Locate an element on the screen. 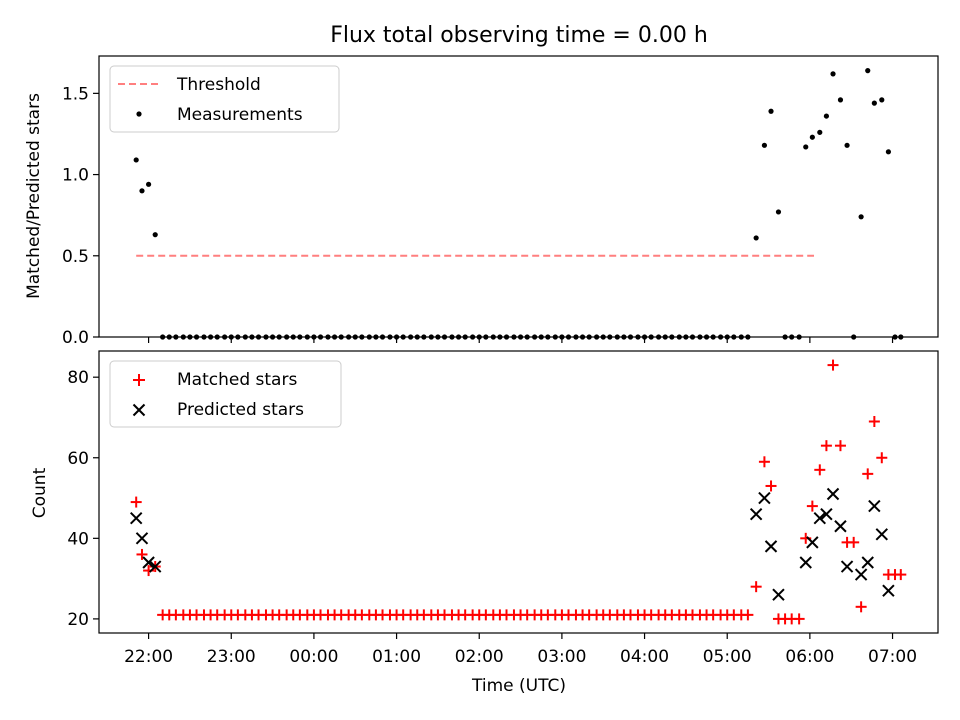  x-tick-label: 03:00 is located at coordinates (561, 657).